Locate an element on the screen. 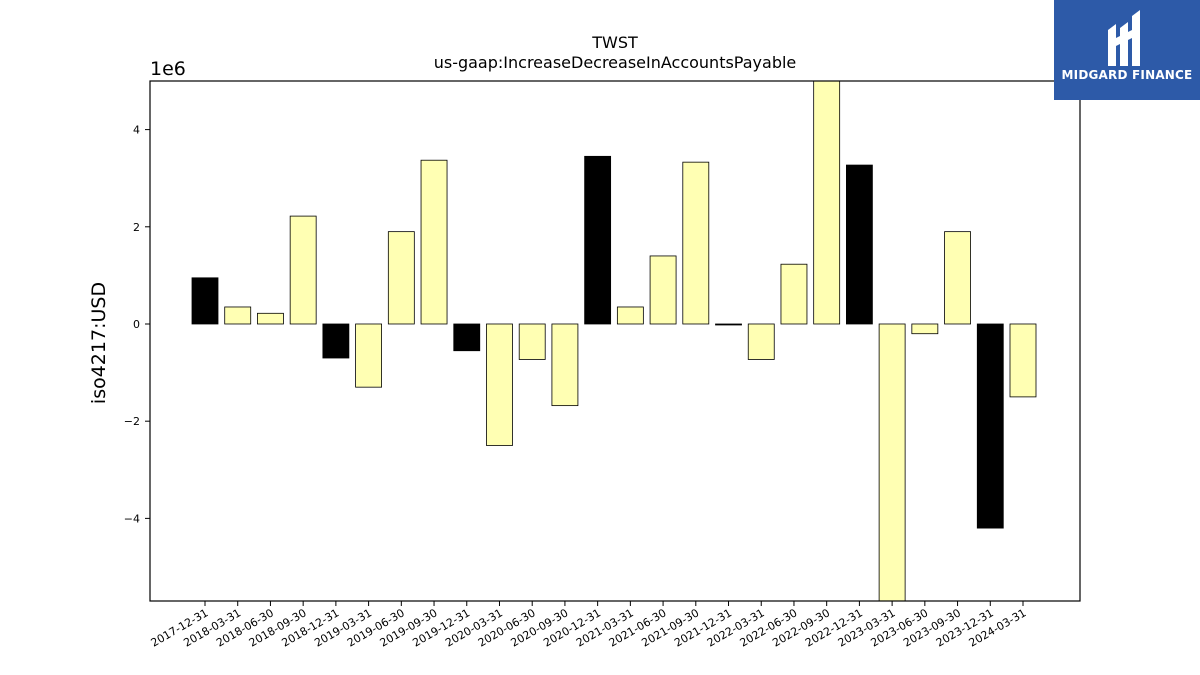  y-tick-label: −4 is located at coordinates (132, 518).